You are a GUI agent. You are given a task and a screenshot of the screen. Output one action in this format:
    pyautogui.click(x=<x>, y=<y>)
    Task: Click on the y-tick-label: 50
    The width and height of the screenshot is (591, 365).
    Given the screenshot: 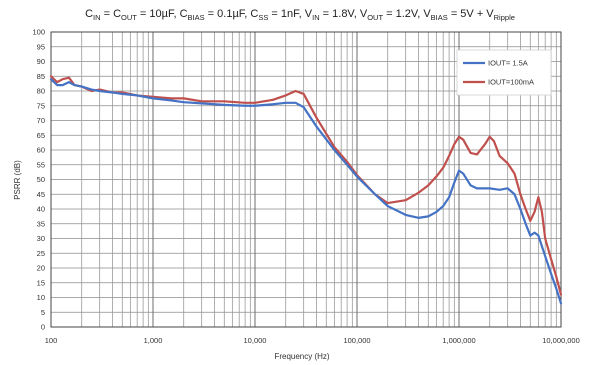 What is the action you would take?
    pyautogui.click(x=41, y=179)
    